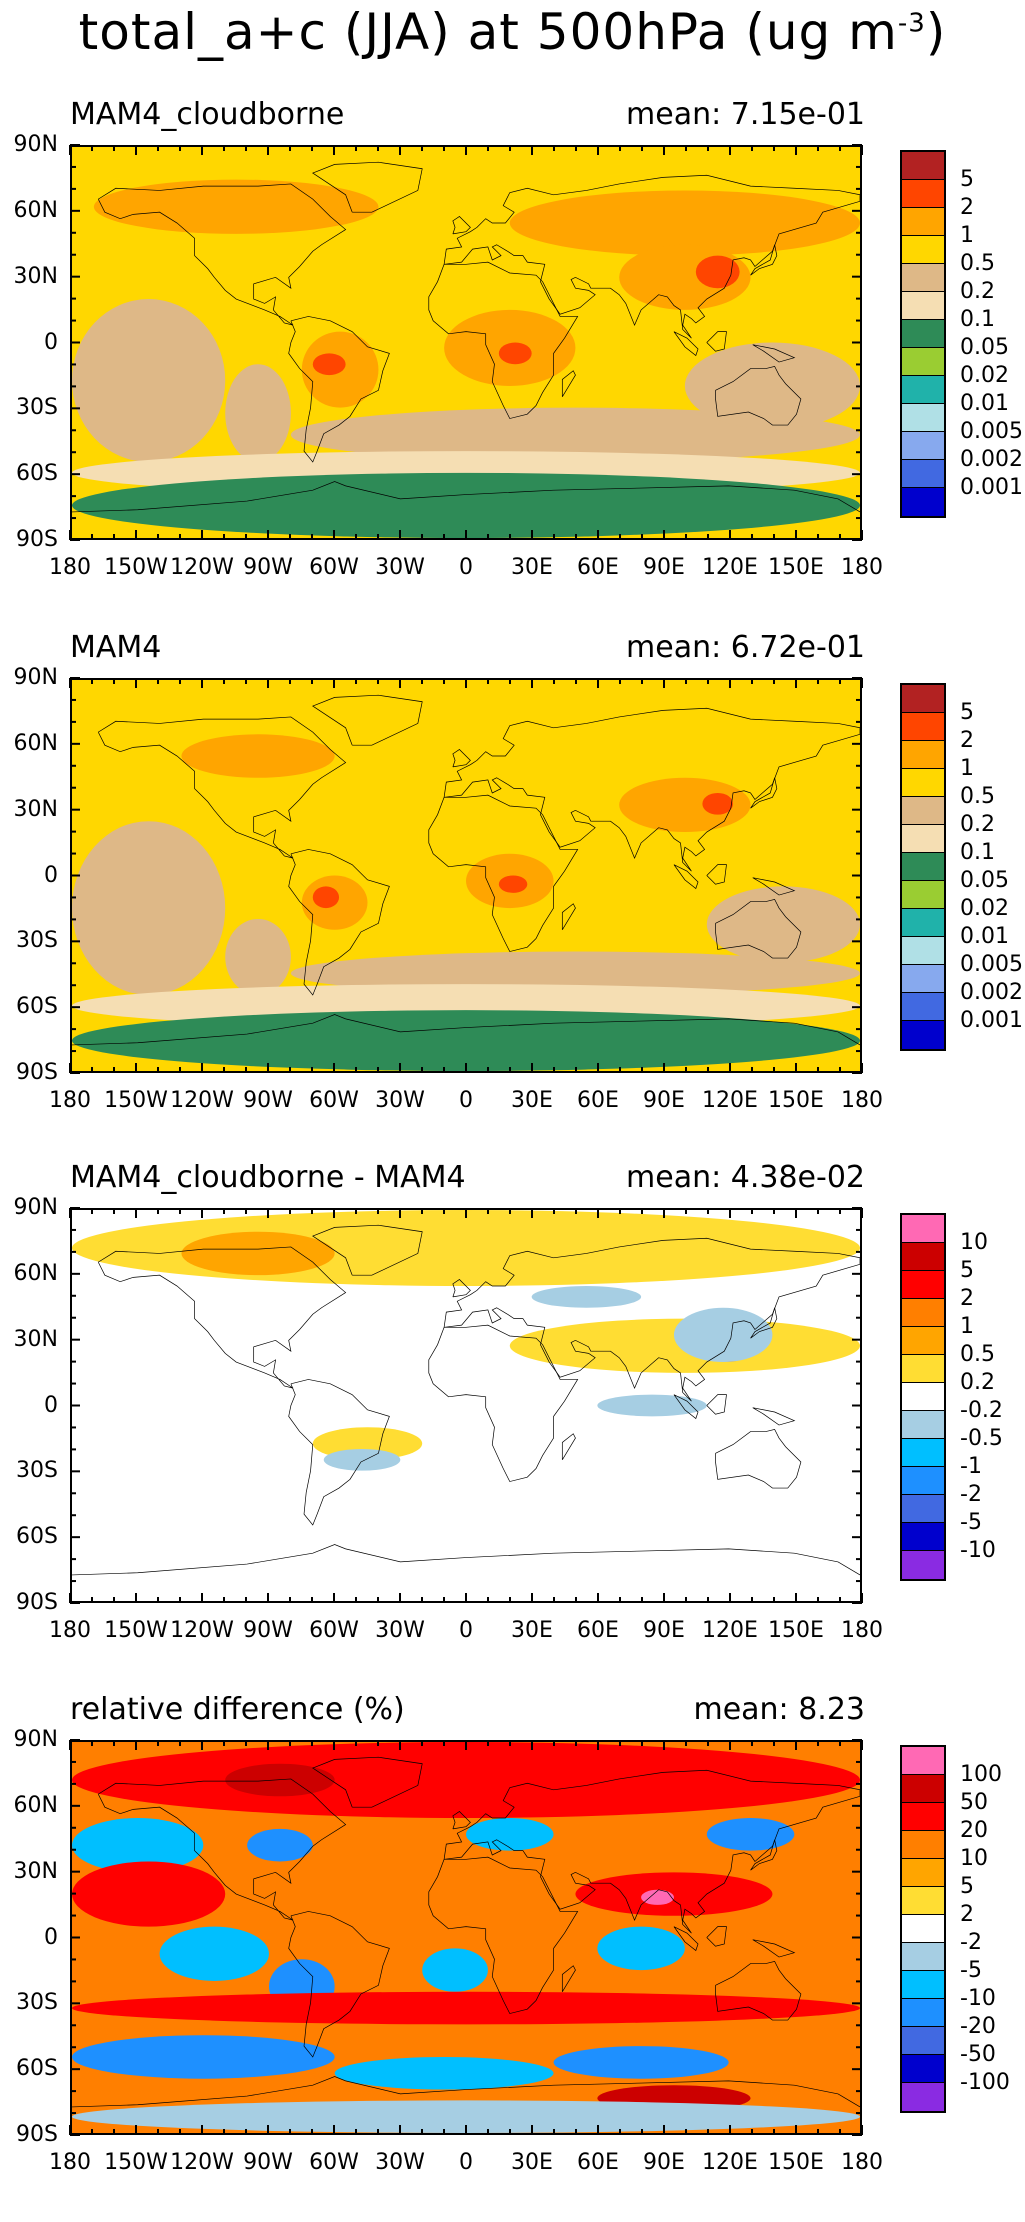 The width and height of the screenshot is (1025, 2222). What do you see at coordinates (984, 403) in the screenshot?
I see `colorbar-label: 0.01` at bounding box center [984, 403].